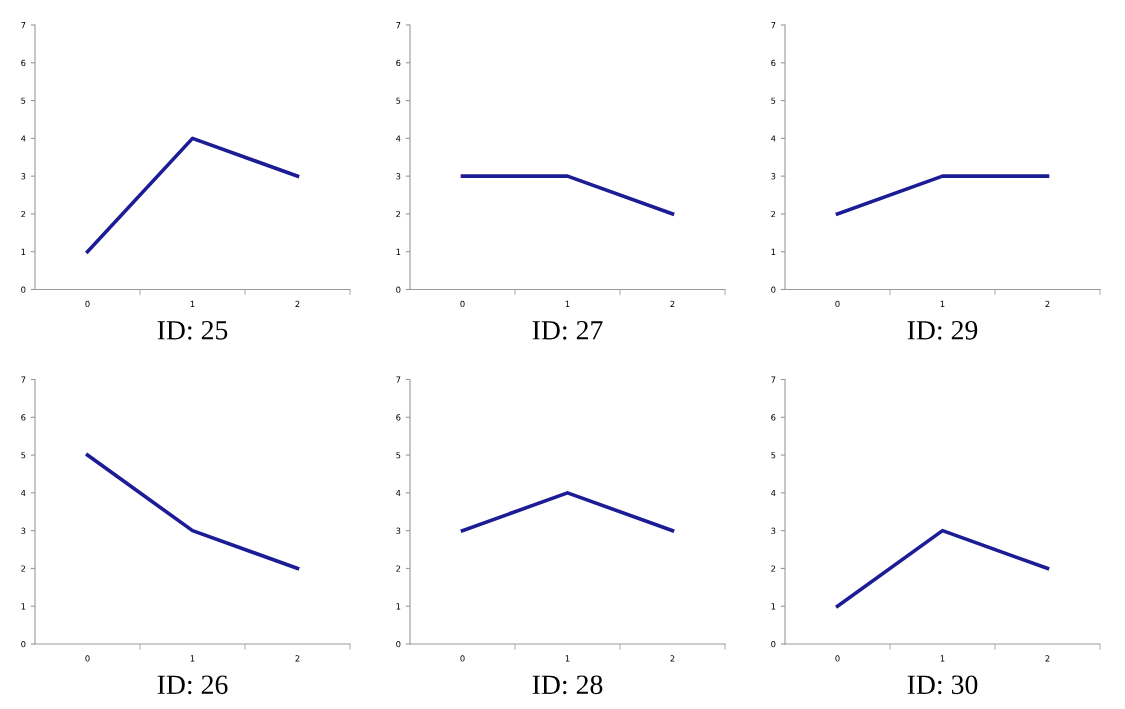  What do you see at coordinates (567, 330) in the screenshot?
I see `text: ID: 27` at bounding box center [567, 330].